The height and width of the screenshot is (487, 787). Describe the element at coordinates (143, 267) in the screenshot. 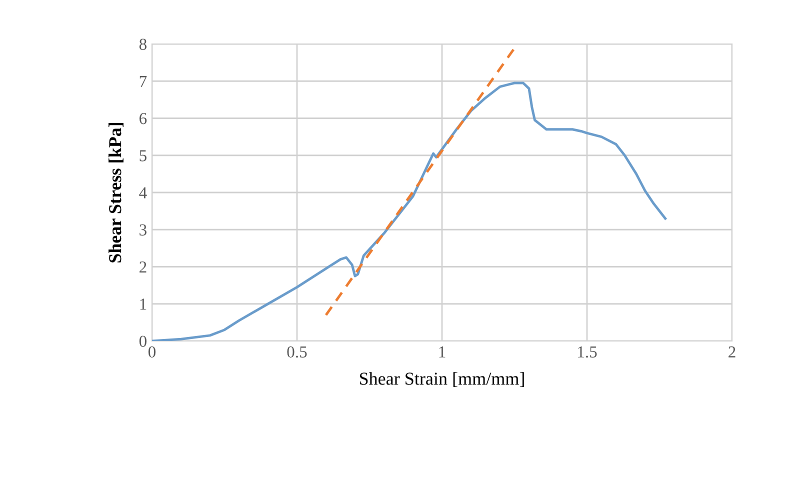

I see `y-tick-label: 2` at that location.